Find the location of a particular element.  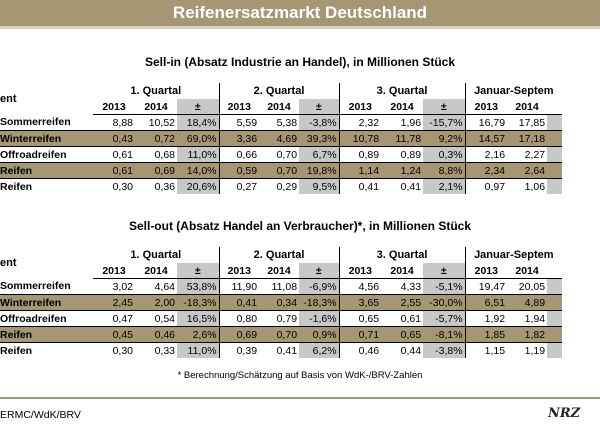

value-cell: 0,44 is located at coordinates (411, 350).